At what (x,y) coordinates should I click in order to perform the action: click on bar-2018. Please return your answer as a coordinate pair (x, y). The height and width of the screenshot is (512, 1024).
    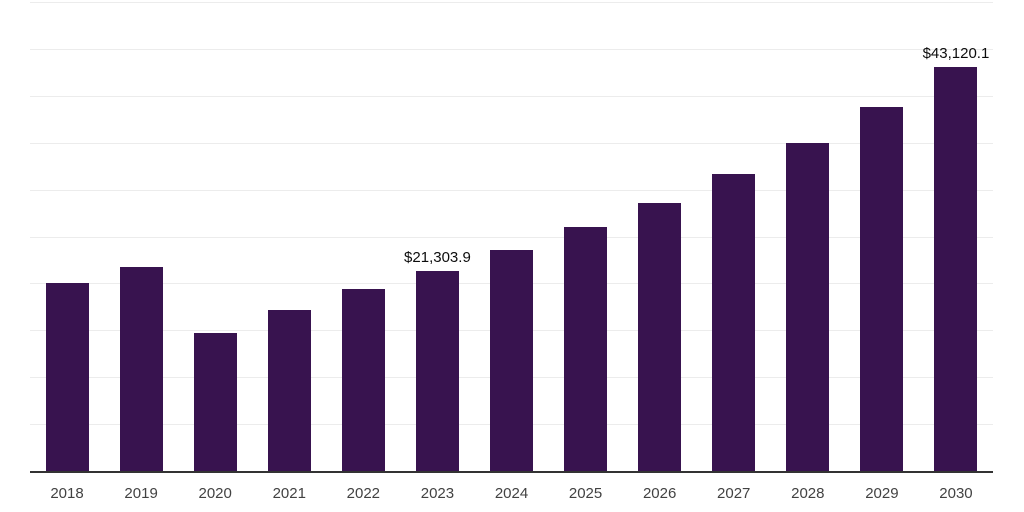
    Looking at the image, I should click on (67, 377).